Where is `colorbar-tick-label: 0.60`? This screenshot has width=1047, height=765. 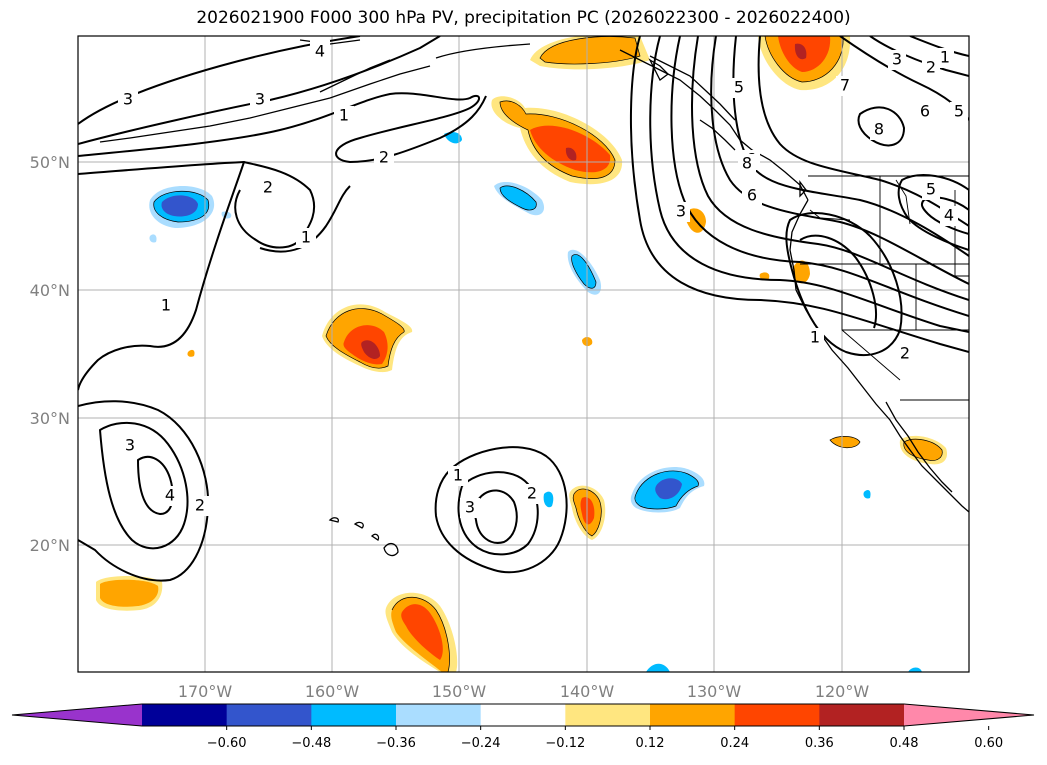 colorbar-tick-label: 0.60 is located at coordinates (988, 743).